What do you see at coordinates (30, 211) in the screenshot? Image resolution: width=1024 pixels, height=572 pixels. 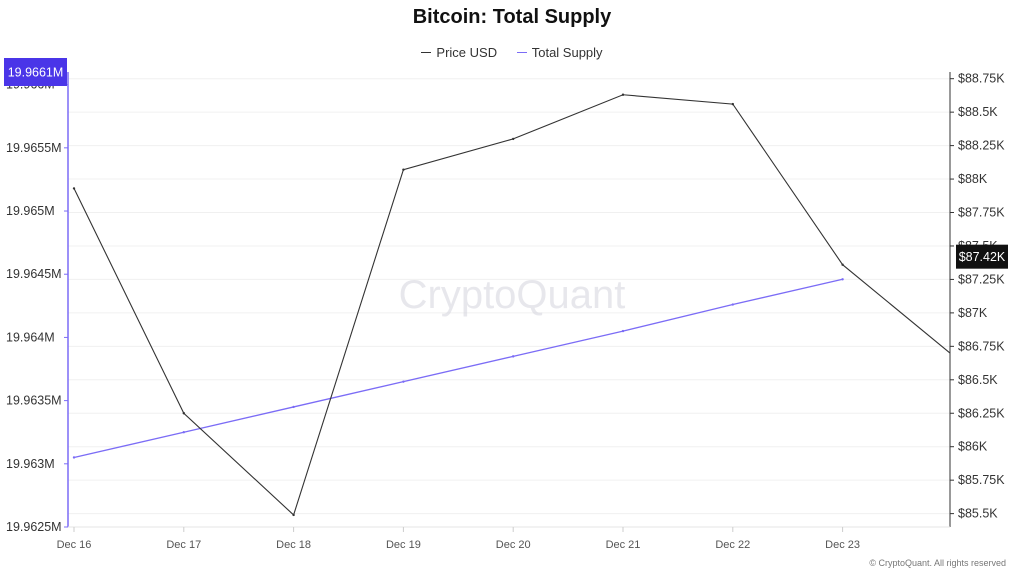 I see `left-tick-label-2: 19.965M` at bounding box center [30, 211].